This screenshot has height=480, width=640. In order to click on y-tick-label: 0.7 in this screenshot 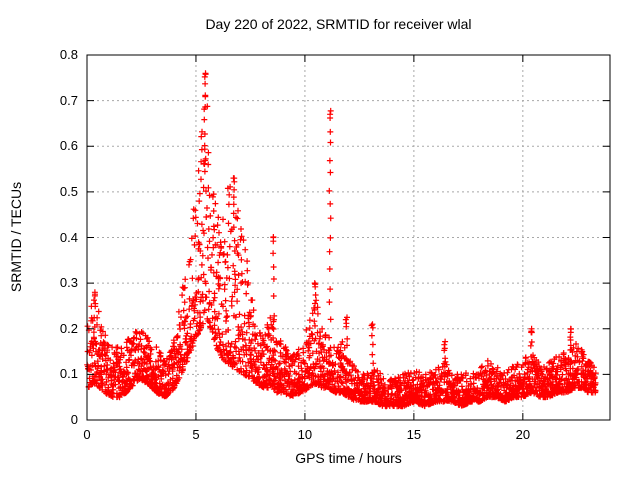, I will do `click(68, 100)`.